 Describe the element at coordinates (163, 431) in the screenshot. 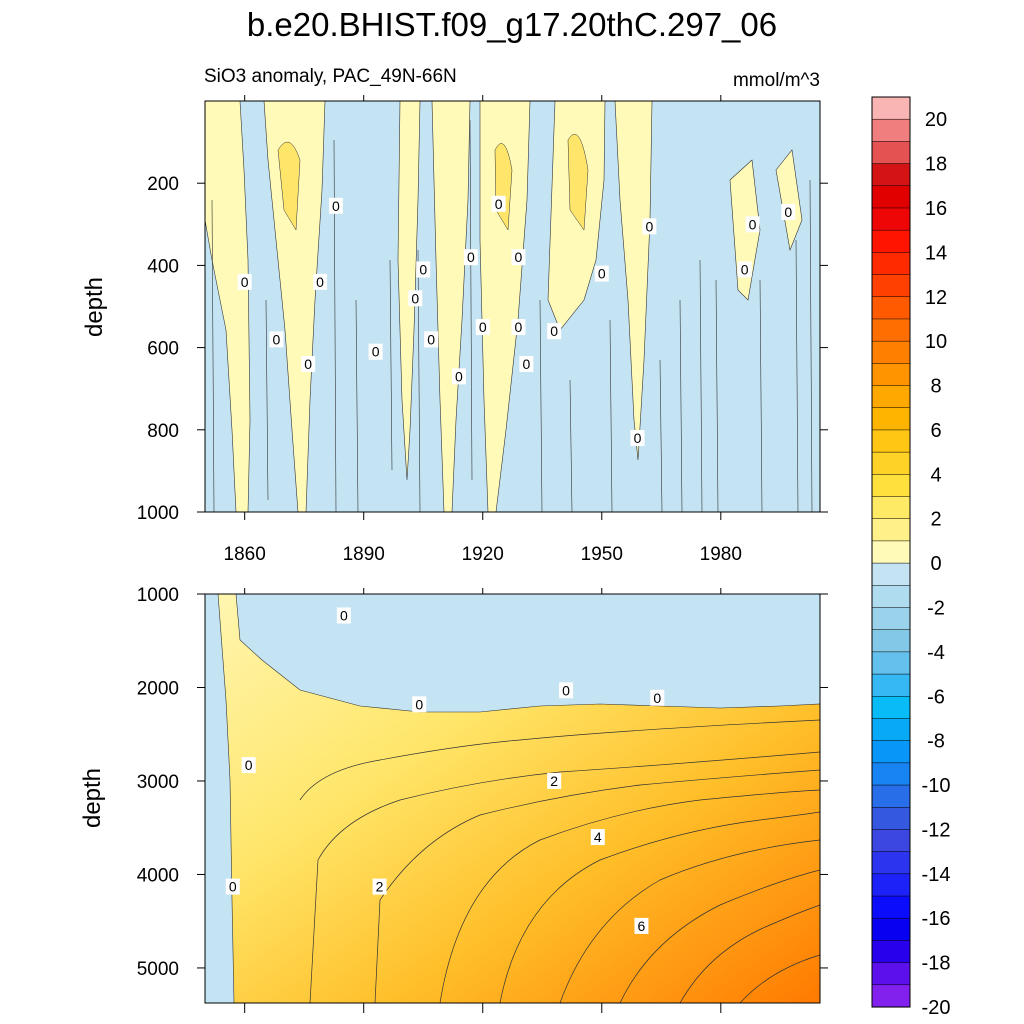

I see `upper-y-tick-label: 800` at that location.